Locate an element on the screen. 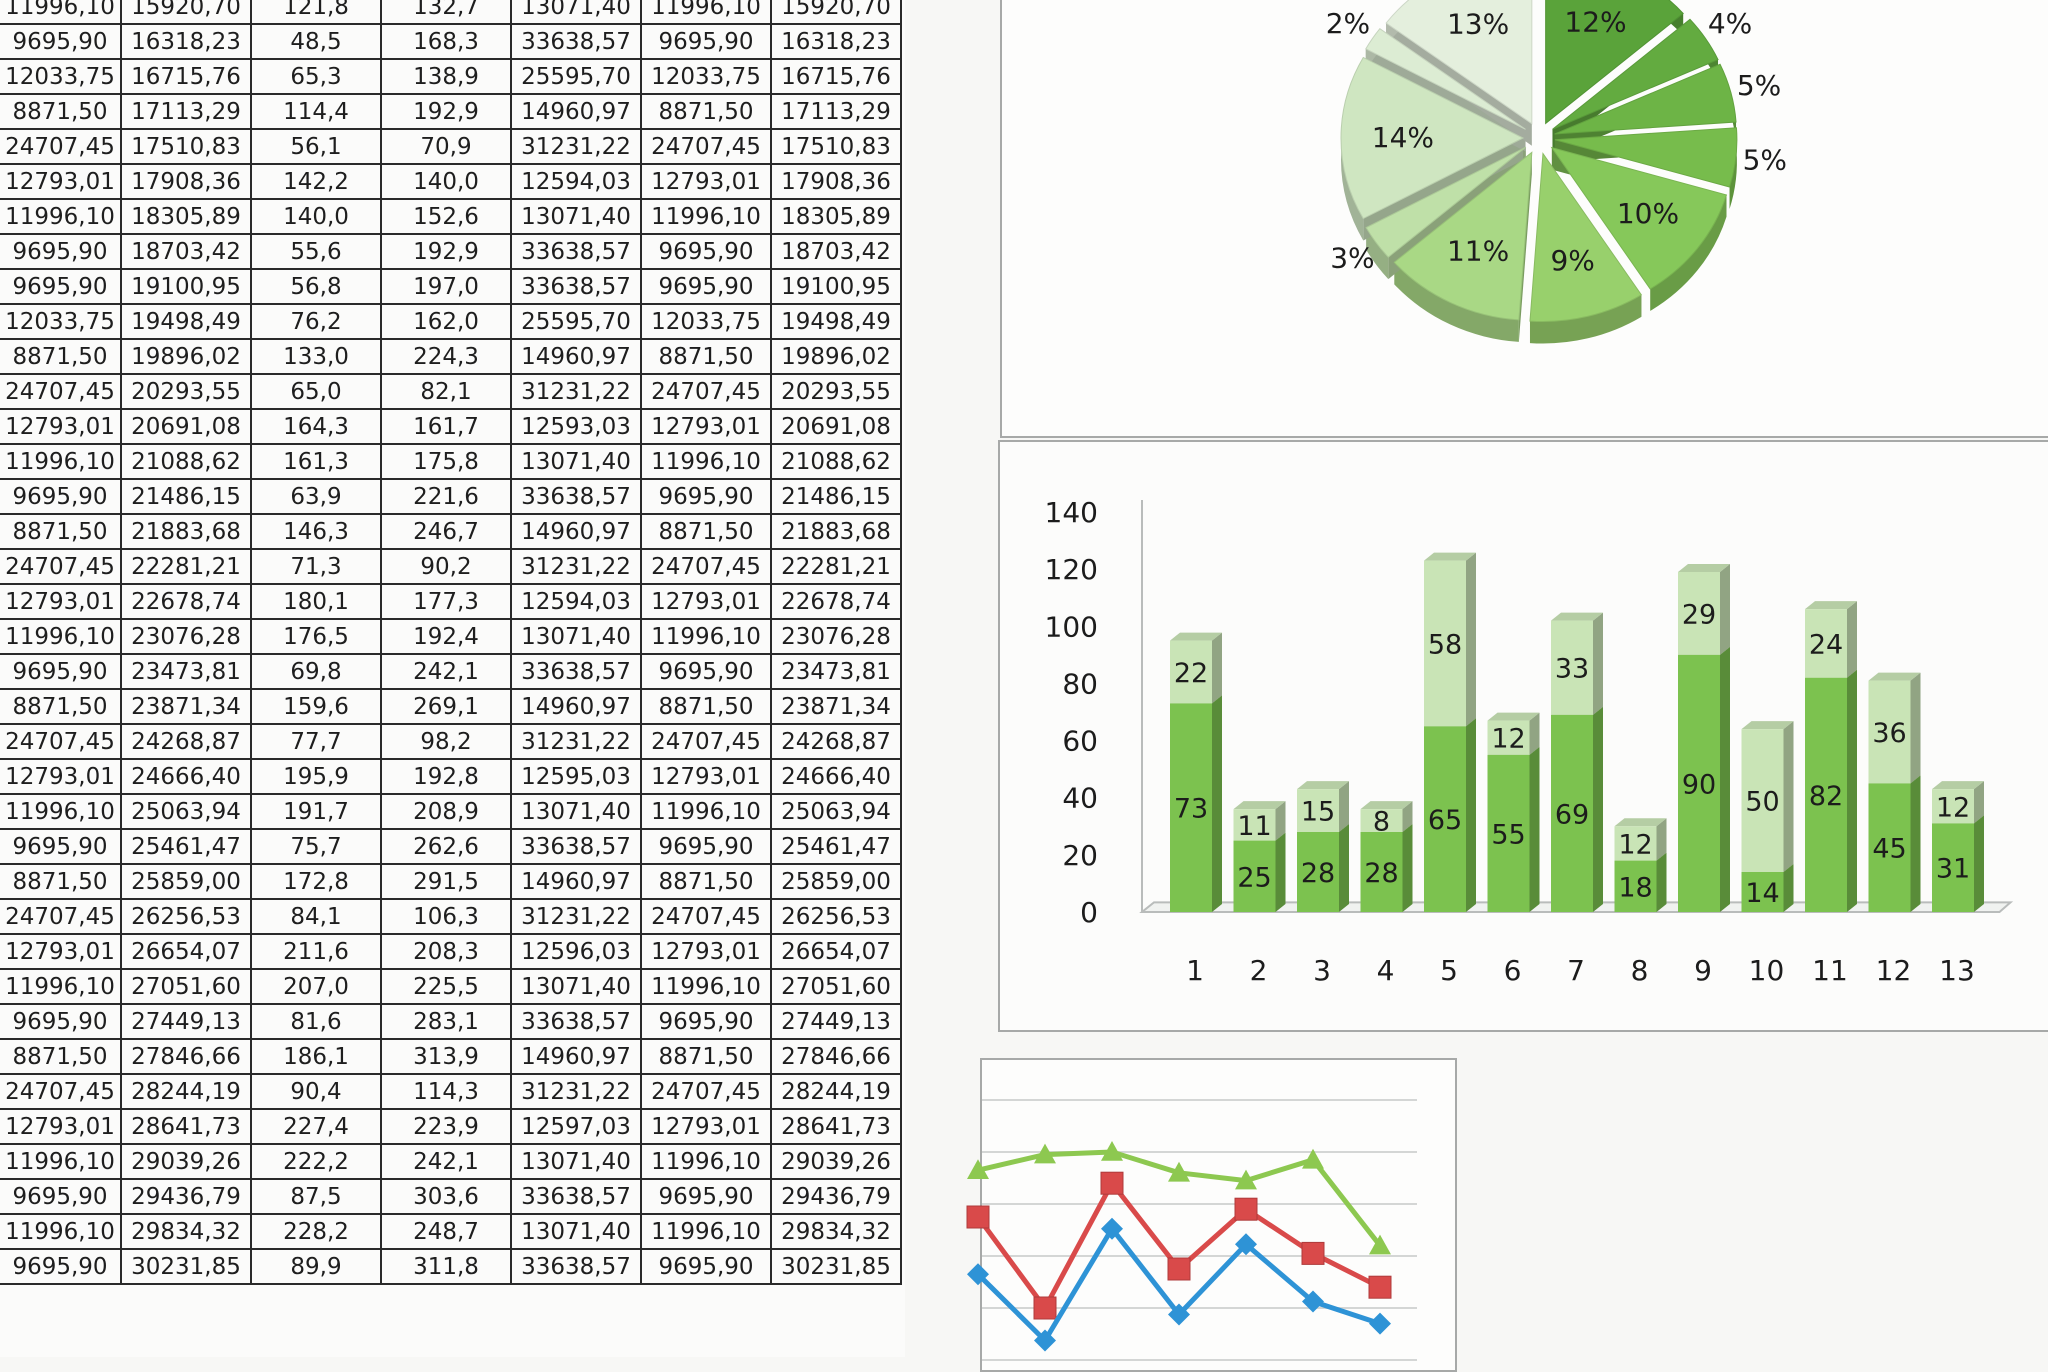 Image resolution: width=2048 pixels, height=1372 pixels. table-cell: 159,6 is located at coordinates (316, 706).